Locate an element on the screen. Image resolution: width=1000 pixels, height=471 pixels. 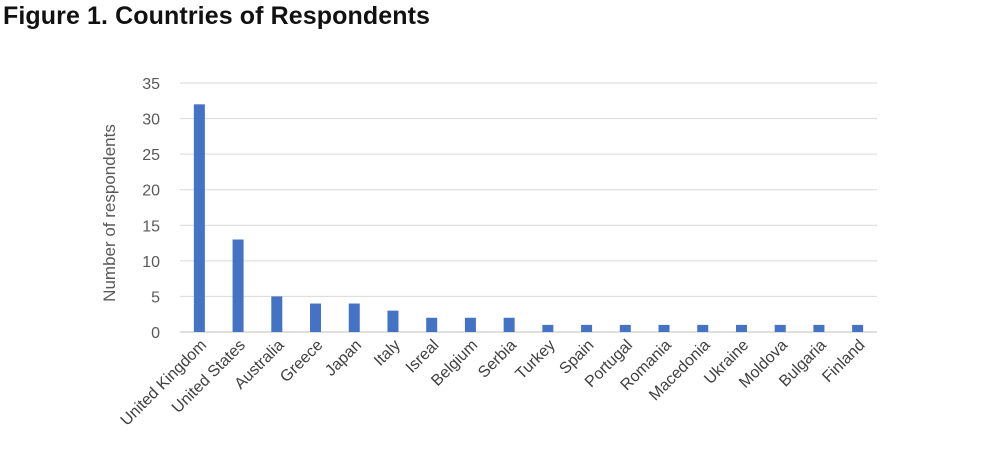
bar-australia is located at coordinates (277, 314).